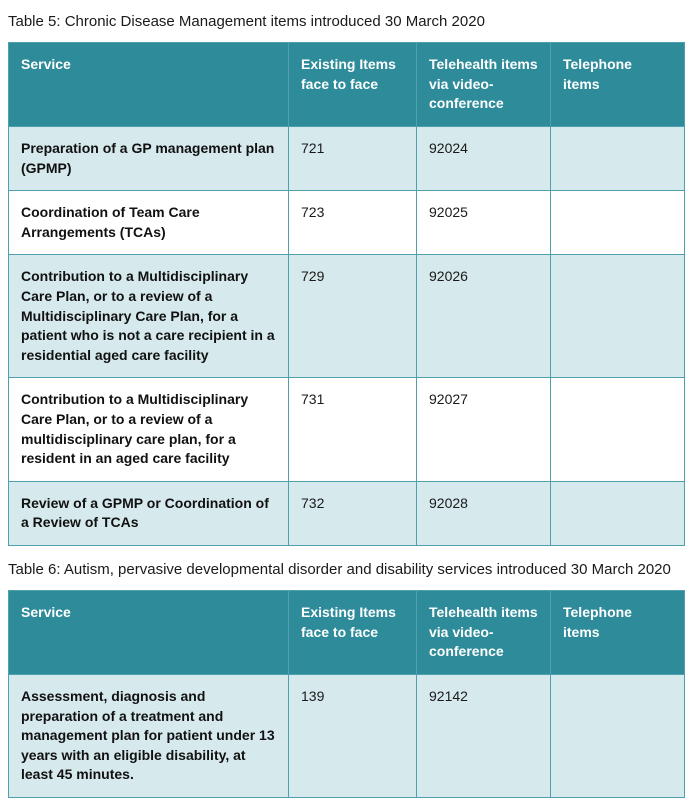 This screenshot has width=692, height=812. What do you see at coordinates (483, 429) in the screenshot?
I see `table5-cell-telehealth: 92027` at bounding box center [483, 429].